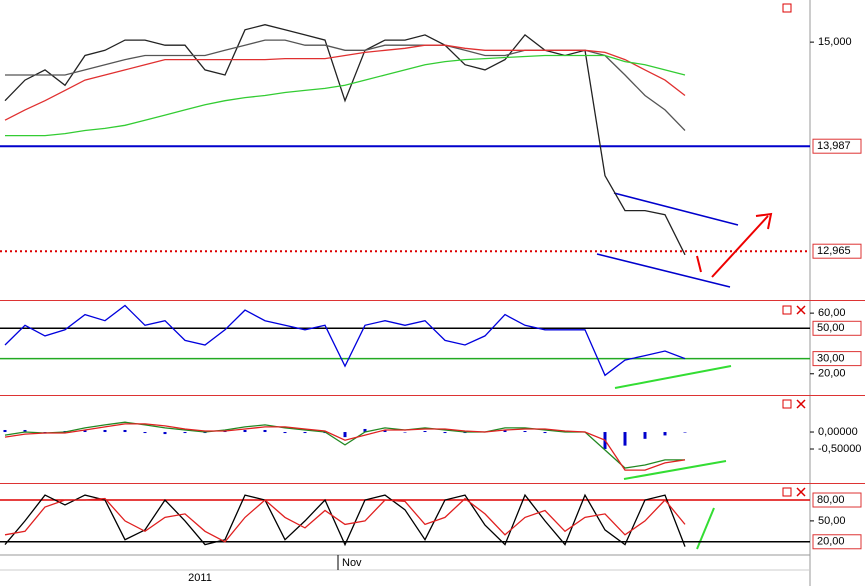 The image size is (865, 586). I want to click on x-year-label: 2011, so click(200, 578).